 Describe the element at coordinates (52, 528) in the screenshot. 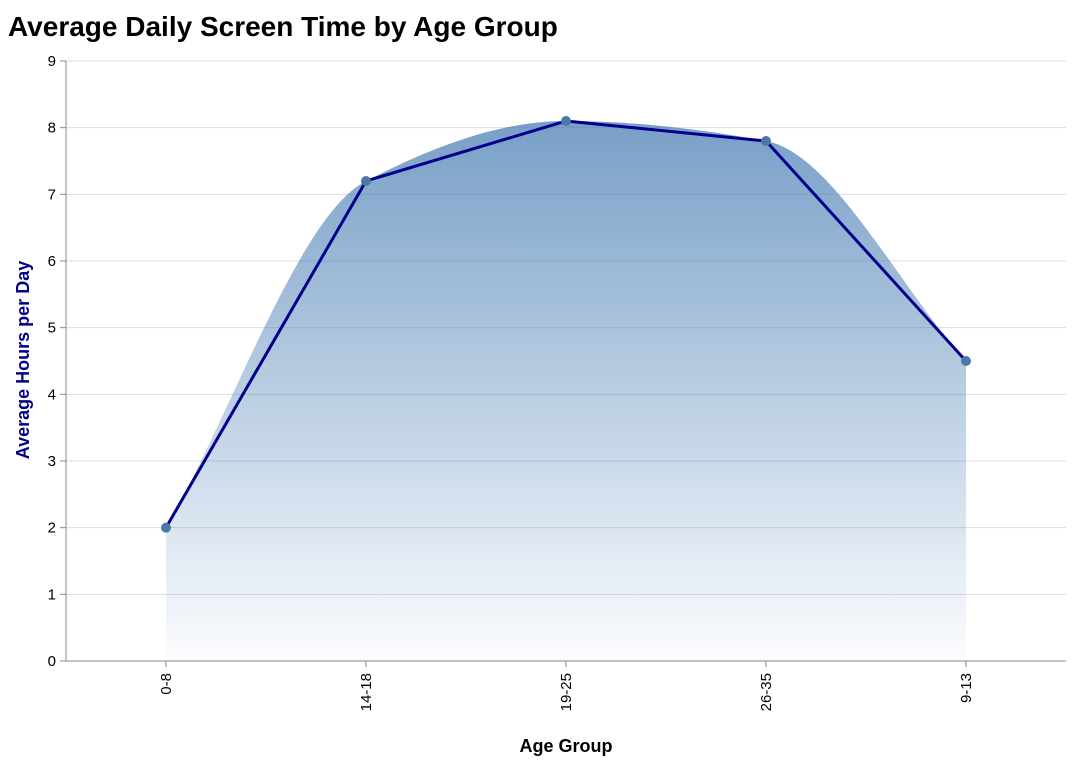

I see `y-tick-label: 2` at that location.